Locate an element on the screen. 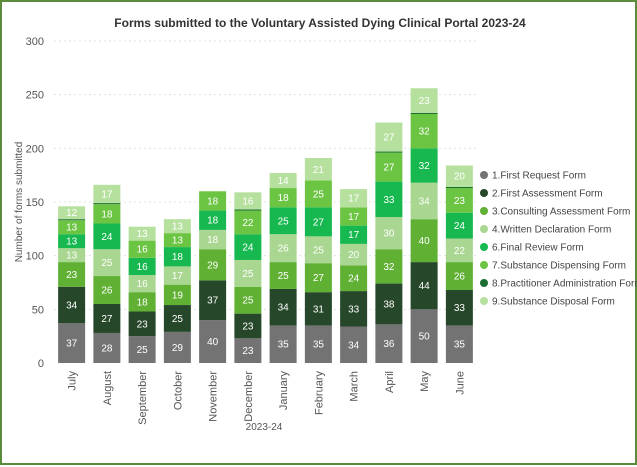 This screenshot has height=467, width=637. data-label: 26 is located at coordinates (460, 277).